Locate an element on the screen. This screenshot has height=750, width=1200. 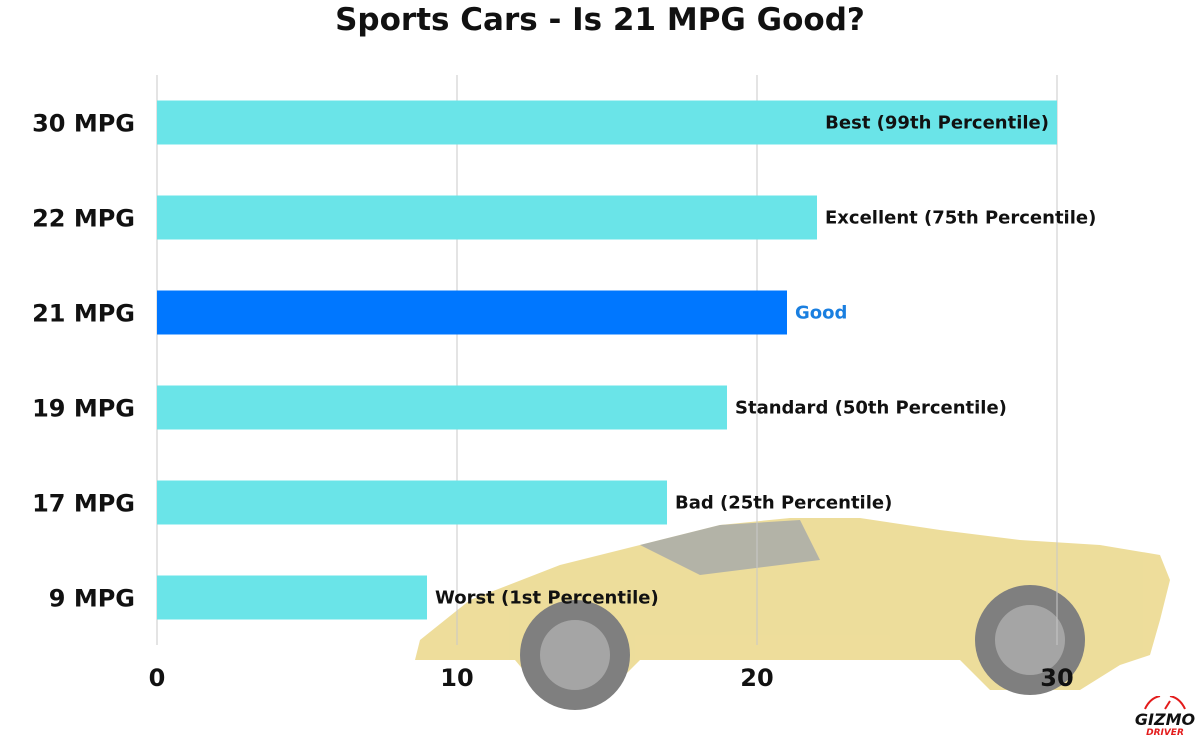
gauge-icon is located at coordinates (1165, 702).